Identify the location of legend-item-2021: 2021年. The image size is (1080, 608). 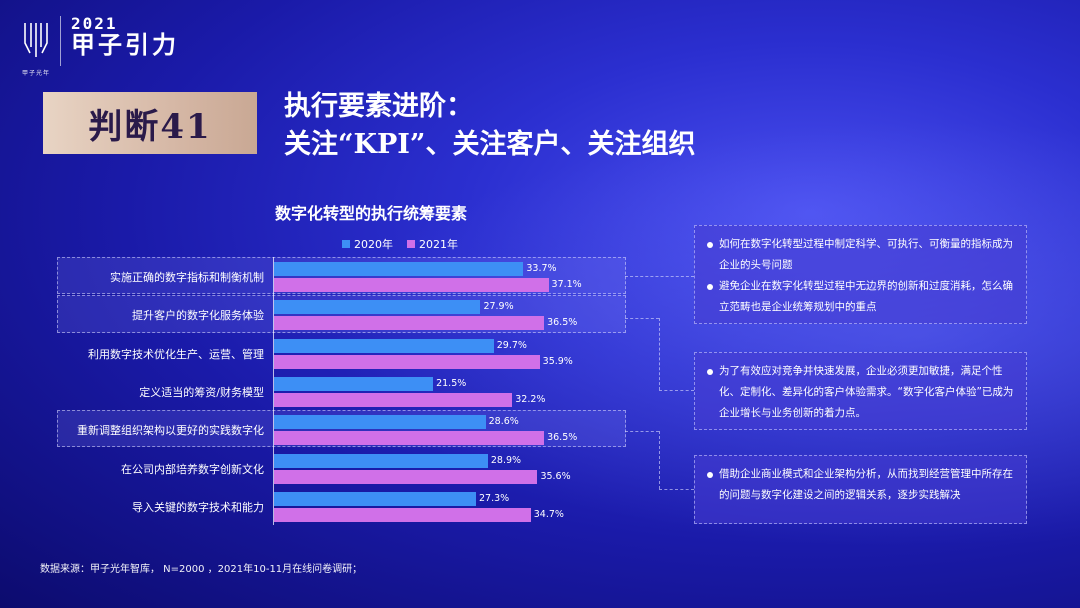
(432, 244).